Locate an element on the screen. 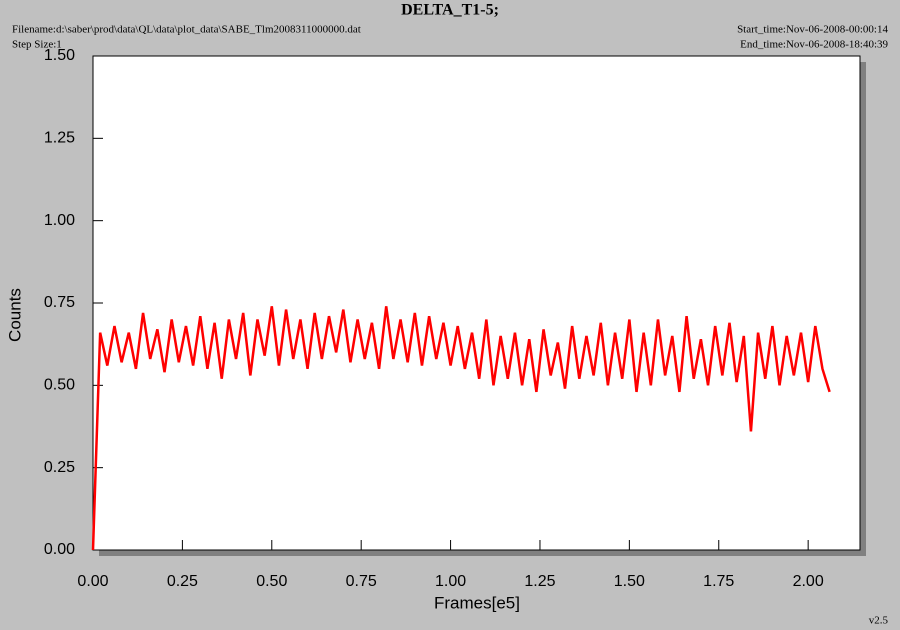 Image resolution: width=900 pixels, height=630 pixels. step-size: Step Size:1 is located at coordinates (37, 45).